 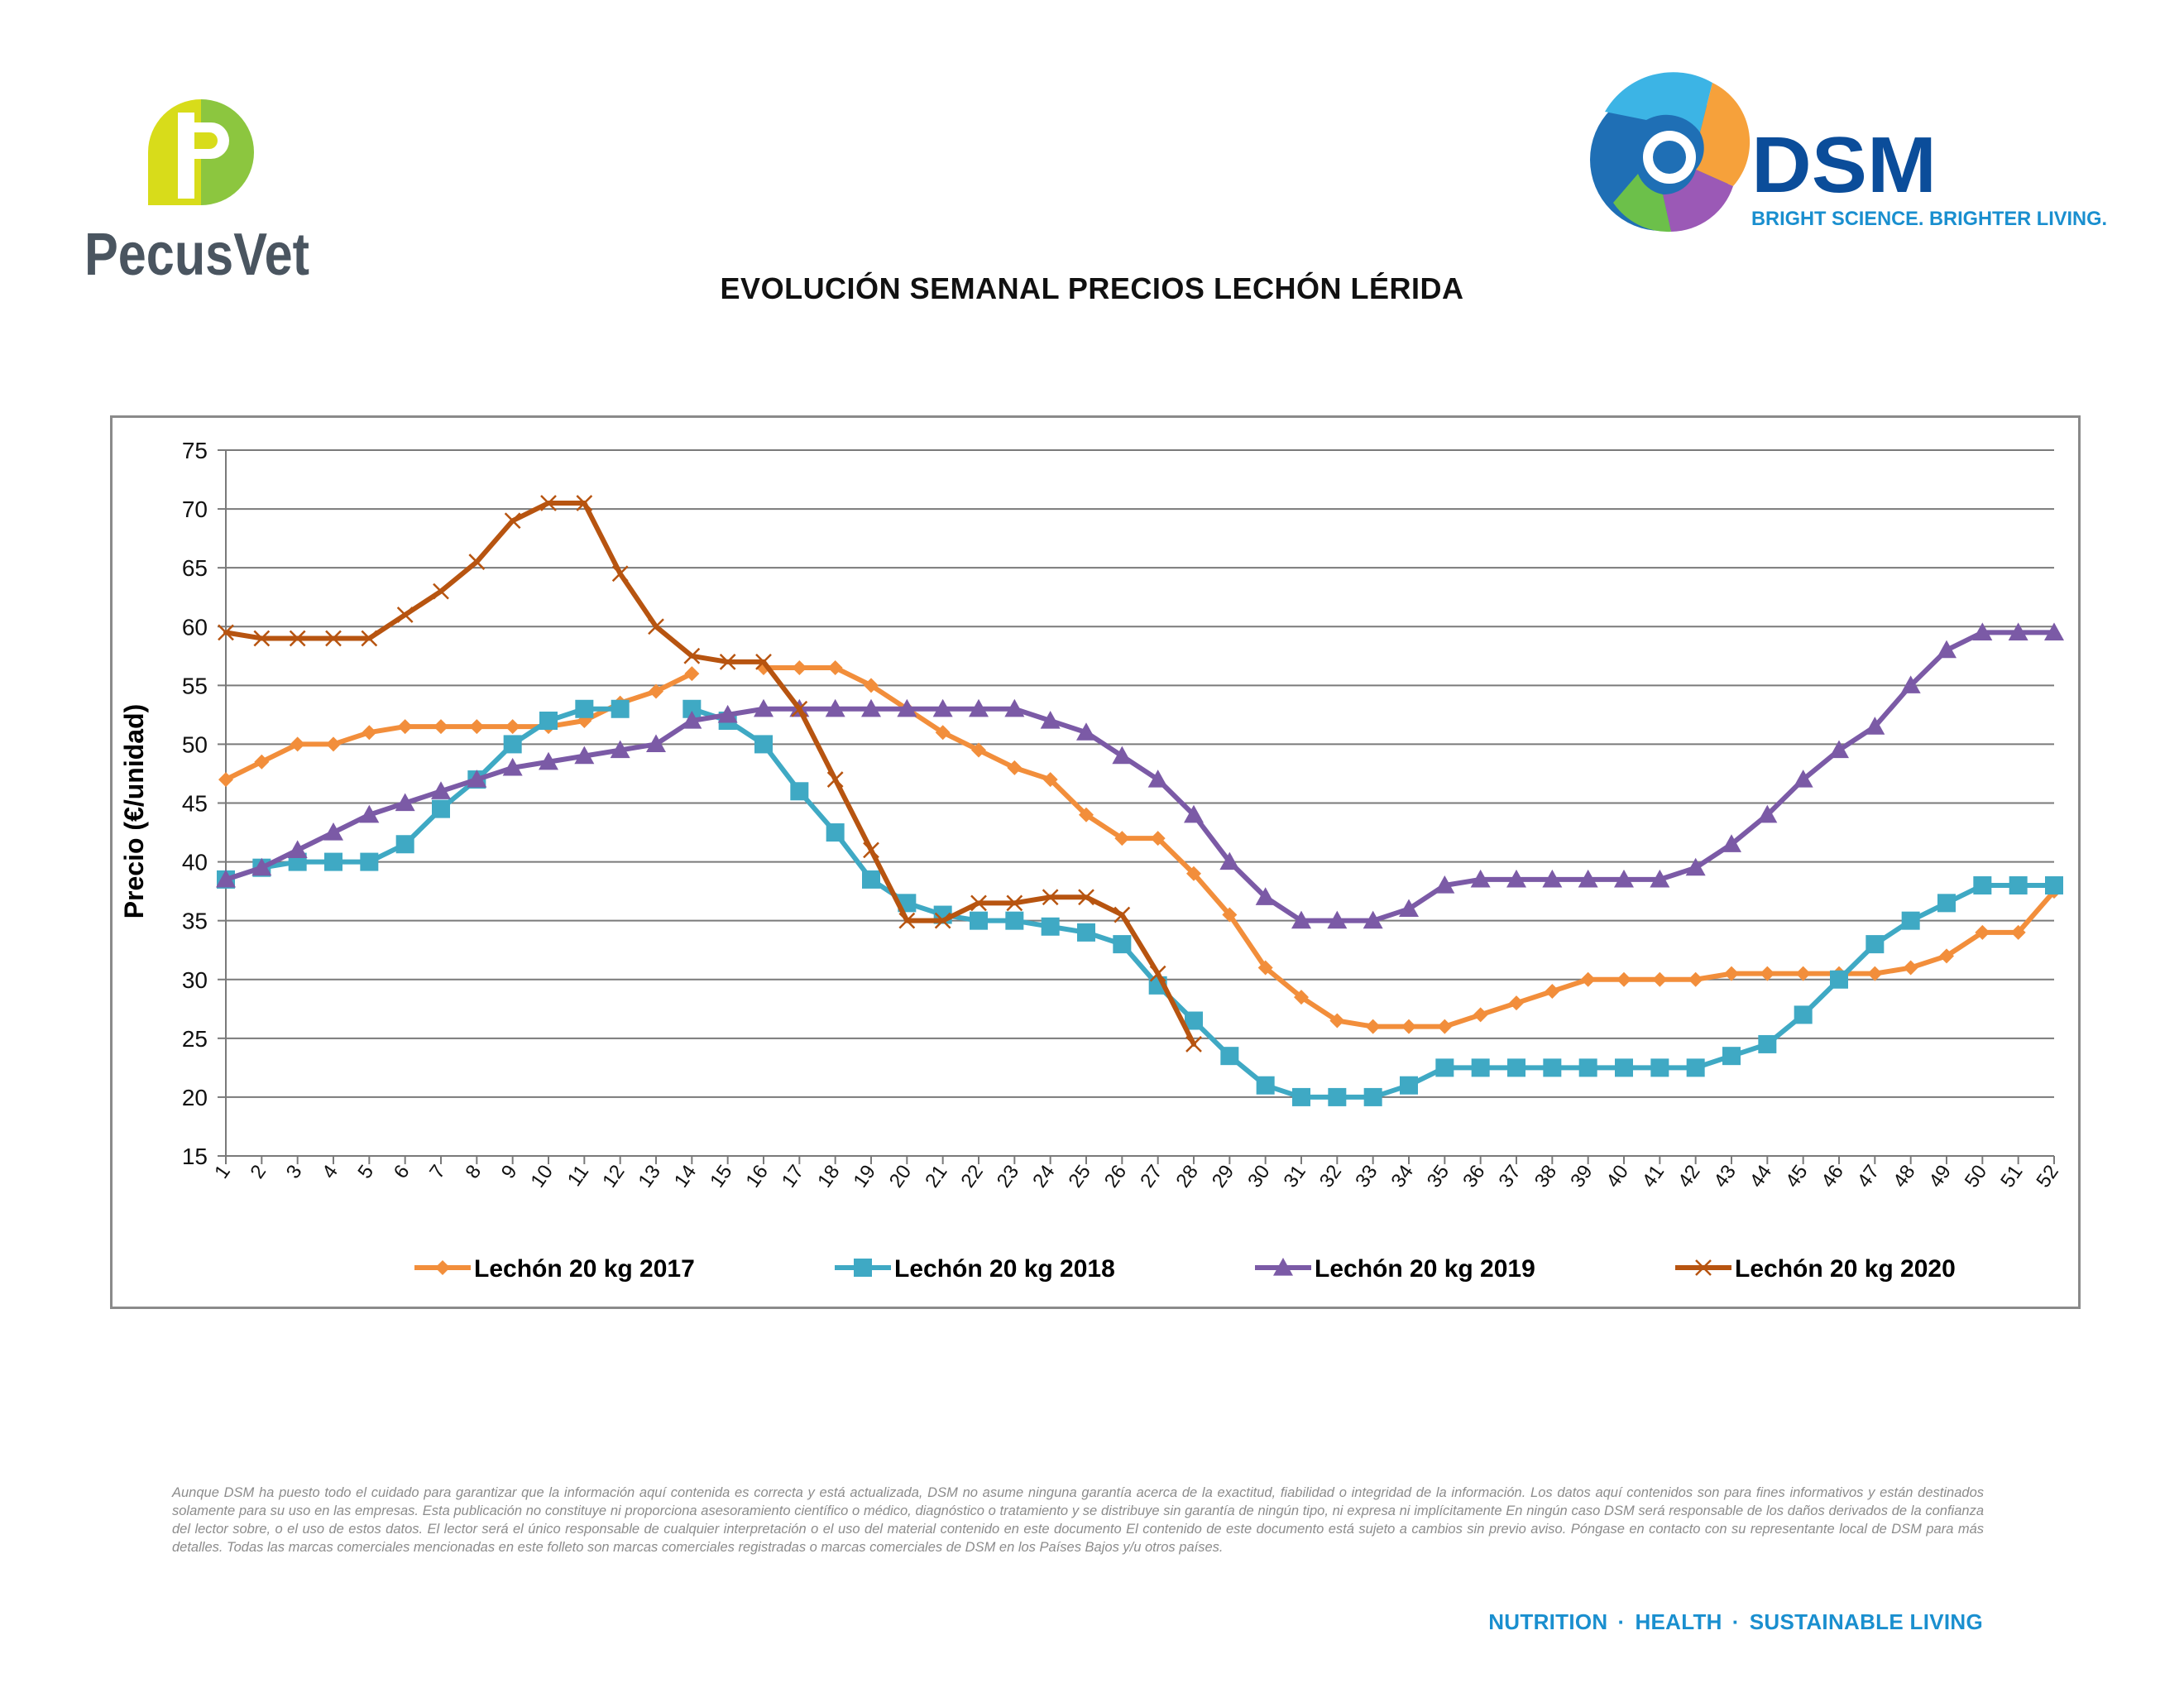 What do you see at coordinates (1929, 219) in the screenshot?
I see `dsm-logo-slogan: BRIGHT SCIENCE. BRIGHTER LIVING.` at bounding box center [1929, 219].